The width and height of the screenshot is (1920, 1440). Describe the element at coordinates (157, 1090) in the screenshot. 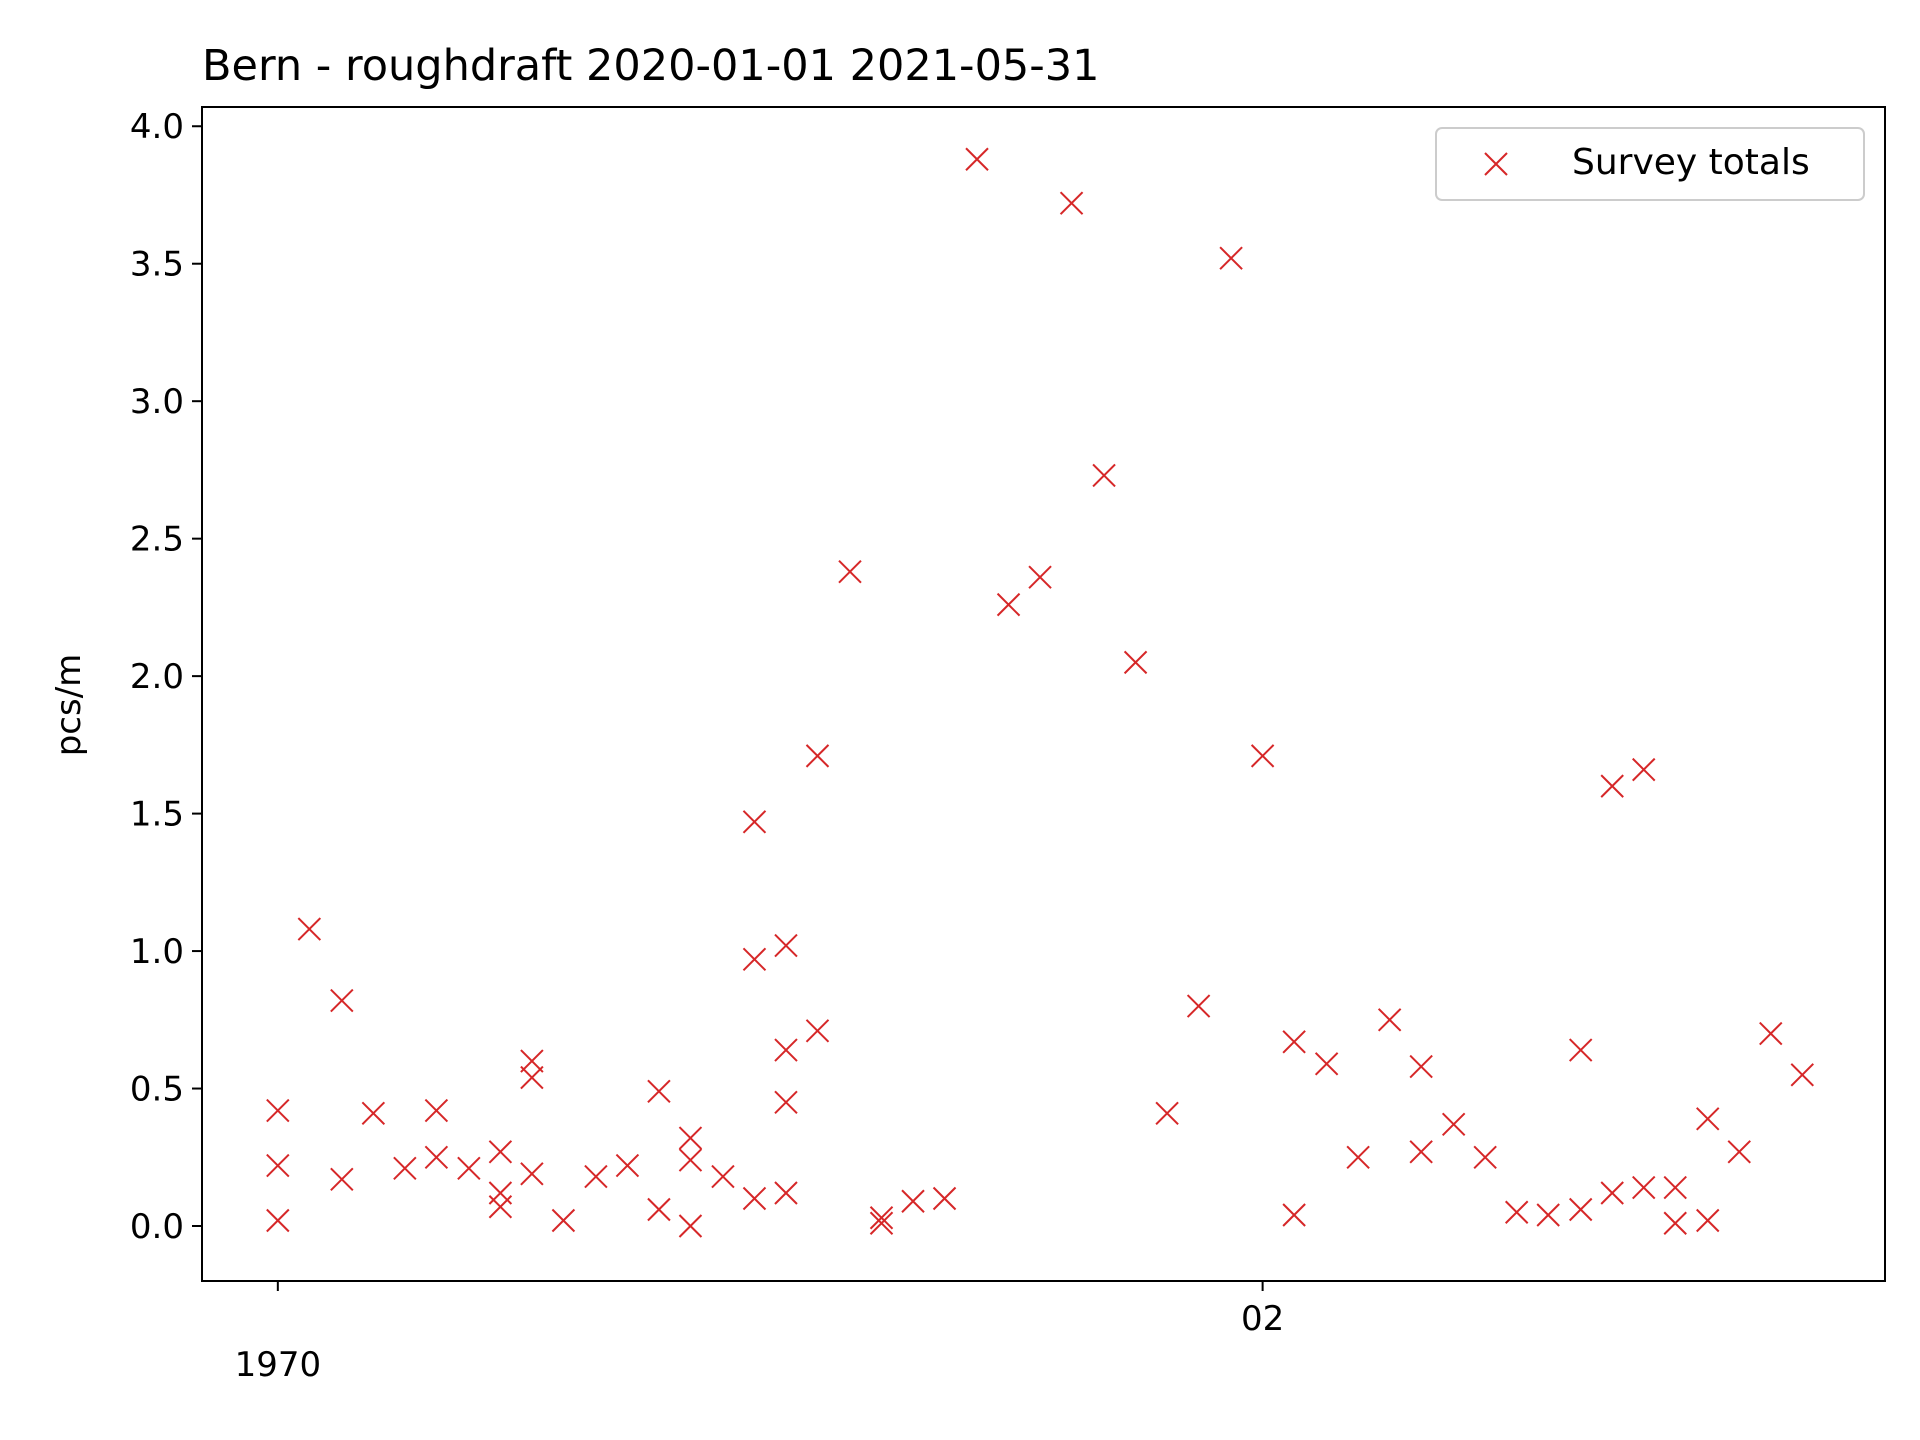

I see `y-tick-label: 0.5` at that location.